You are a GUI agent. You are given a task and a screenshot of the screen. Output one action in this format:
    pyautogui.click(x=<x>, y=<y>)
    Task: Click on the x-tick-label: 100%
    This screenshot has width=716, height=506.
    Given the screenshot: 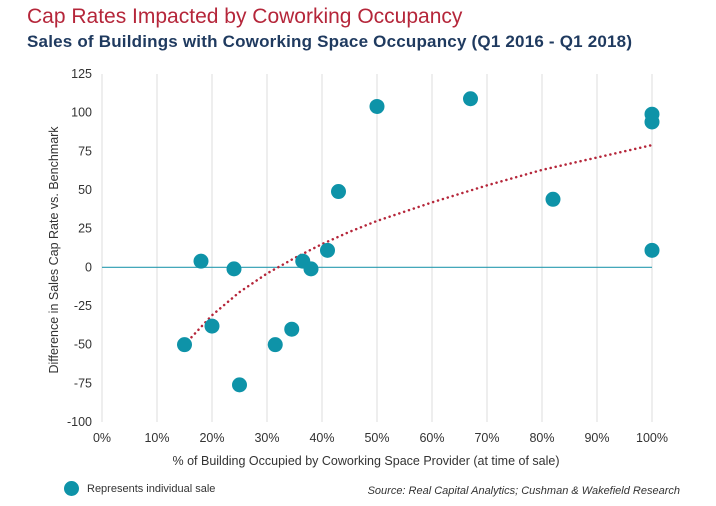 What is the action you would take?
    pyautogui.click(x=652, y=438)
    